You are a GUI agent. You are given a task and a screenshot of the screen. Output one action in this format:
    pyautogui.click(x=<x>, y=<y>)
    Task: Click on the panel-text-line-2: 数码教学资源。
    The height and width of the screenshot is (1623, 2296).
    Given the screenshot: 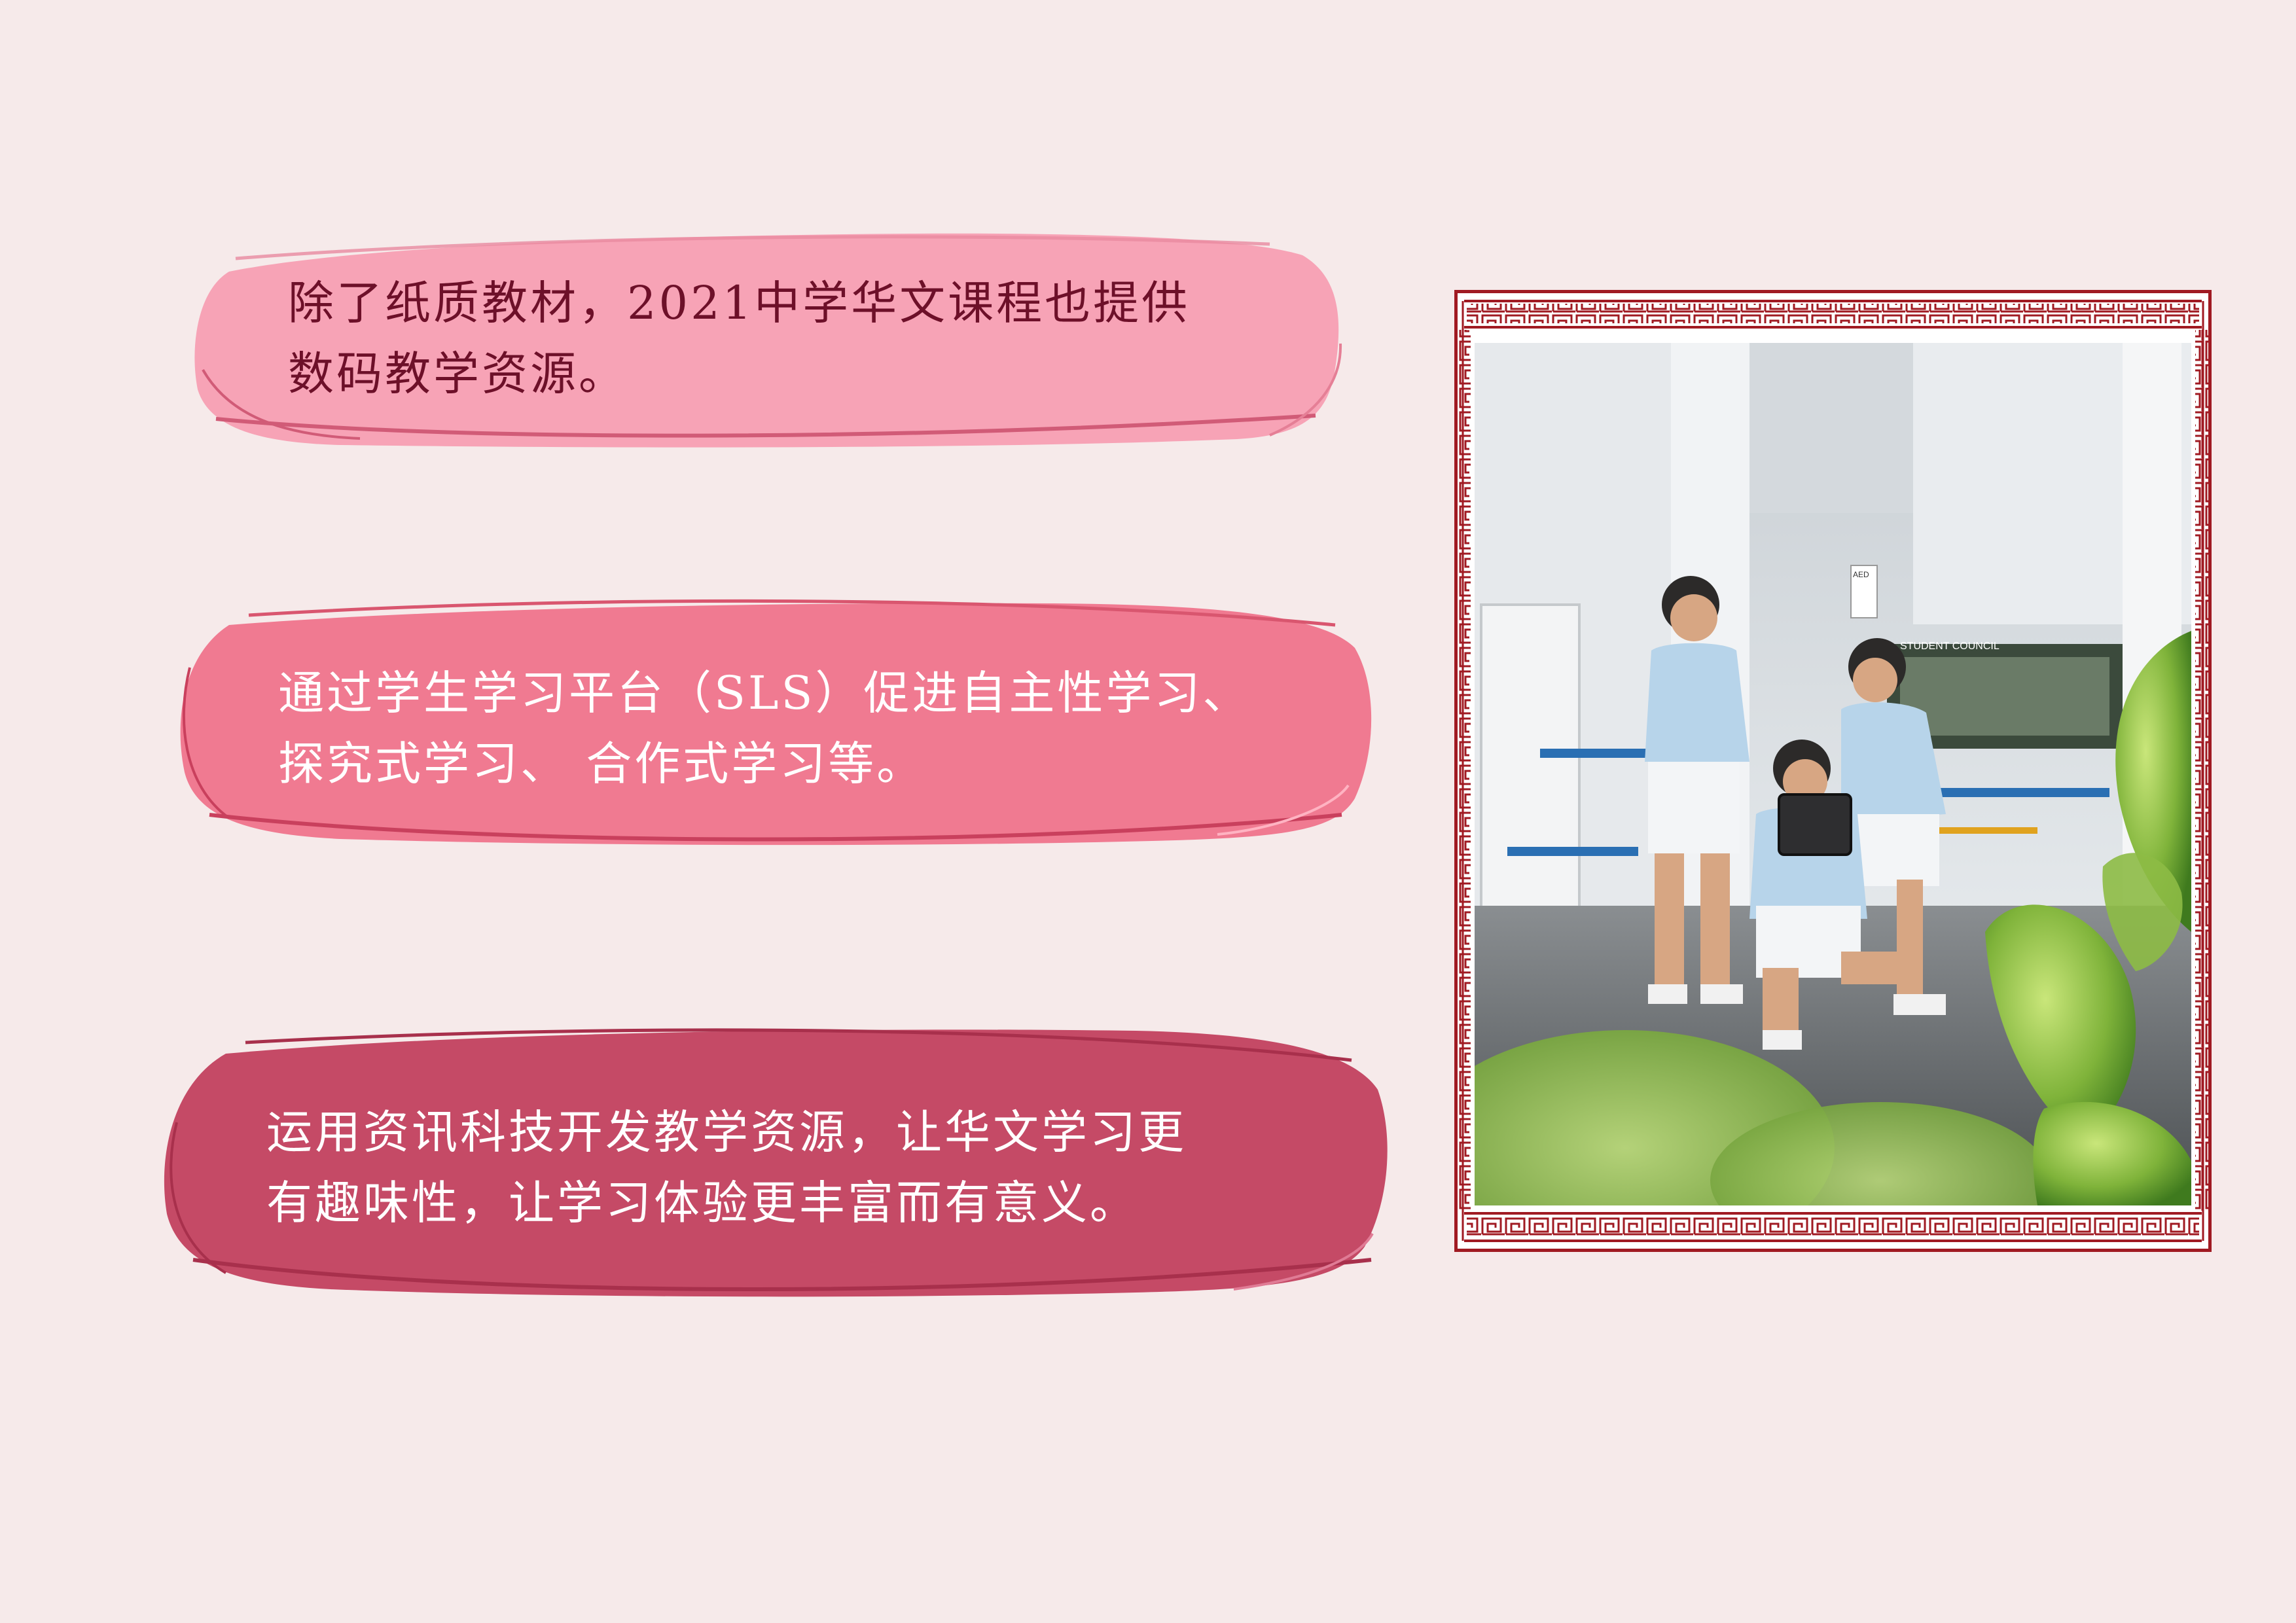 What is the action you would take?
    pyautogui.click(x=457, y=374)
    